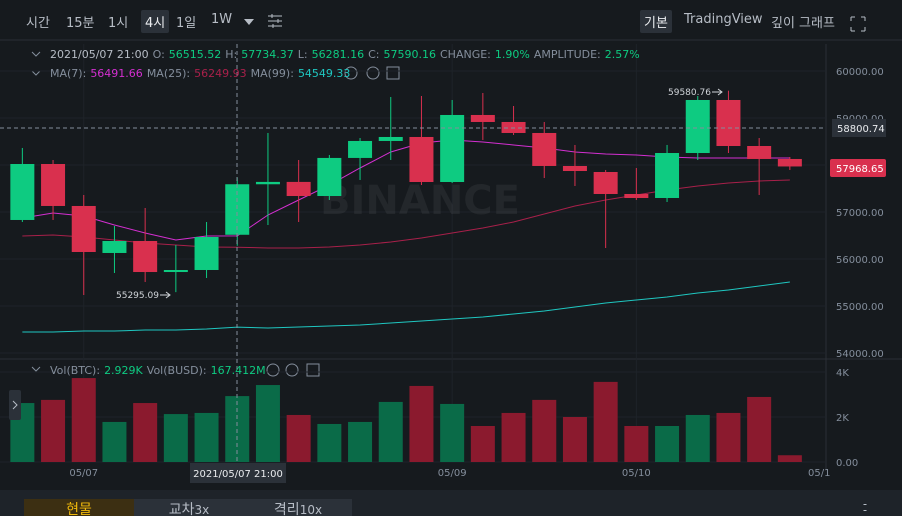 The image size is (902, 516). Describe the element at coordinates (249, 22) in the screenshot. I see `dropdown-icon` at that location.